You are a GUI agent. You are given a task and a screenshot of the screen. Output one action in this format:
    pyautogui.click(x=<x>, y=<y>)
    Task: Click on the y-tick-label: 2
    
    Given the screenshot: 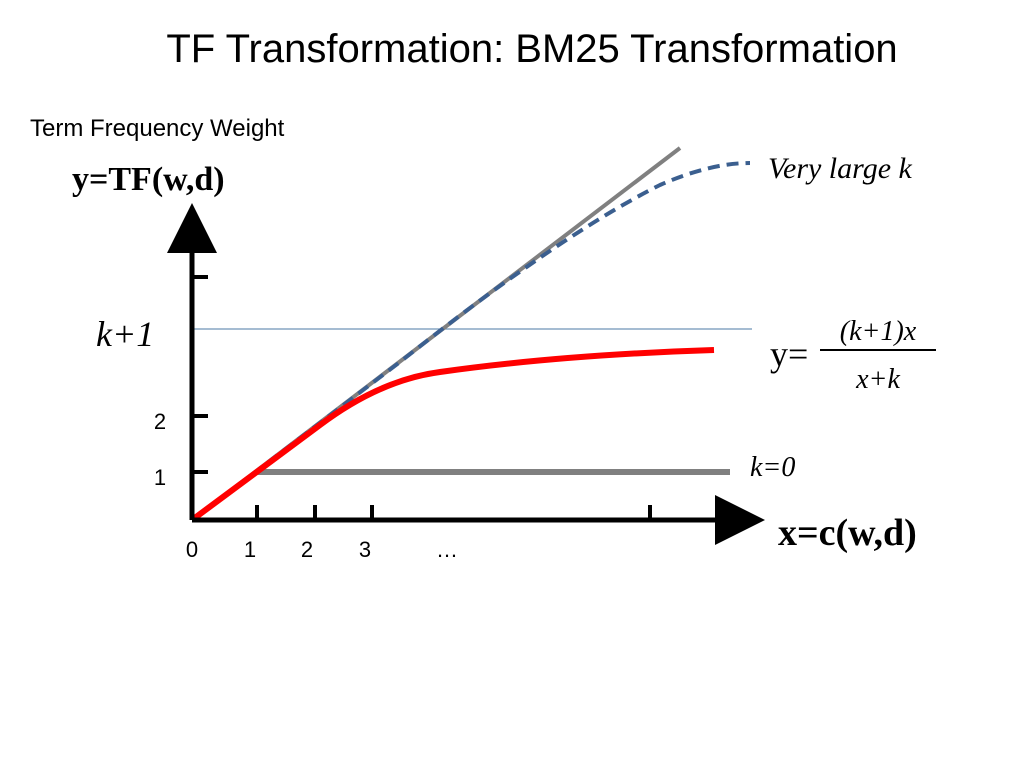 What is the action you would take?
    pyautogui.click(x=160, y=421)
    